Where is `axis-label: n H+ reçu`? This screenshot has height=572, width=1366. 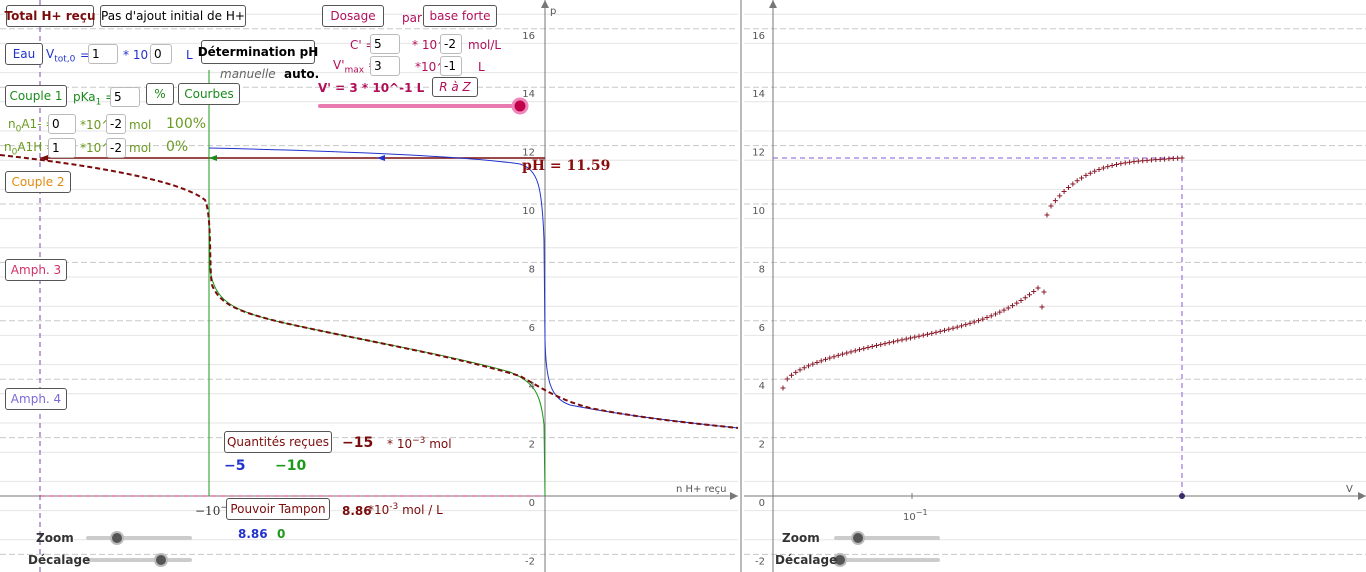 axis-label: n H+ reçu is located at coordinates (701, 489).